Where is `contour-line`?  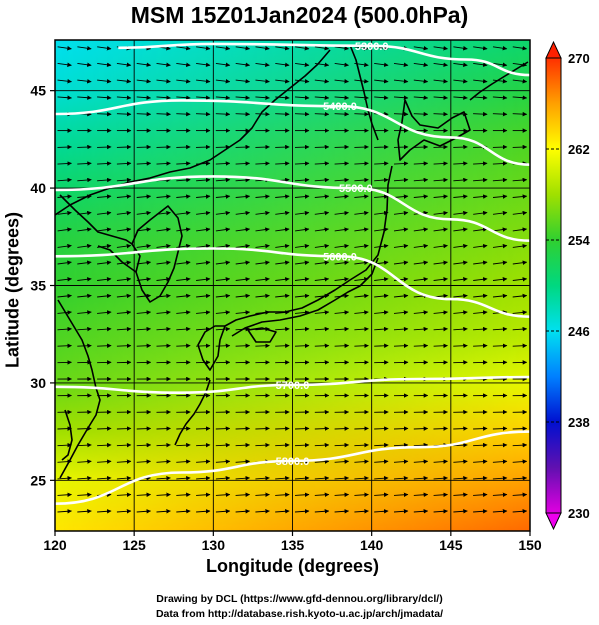 contour-line is located at coordinates (292, 208).